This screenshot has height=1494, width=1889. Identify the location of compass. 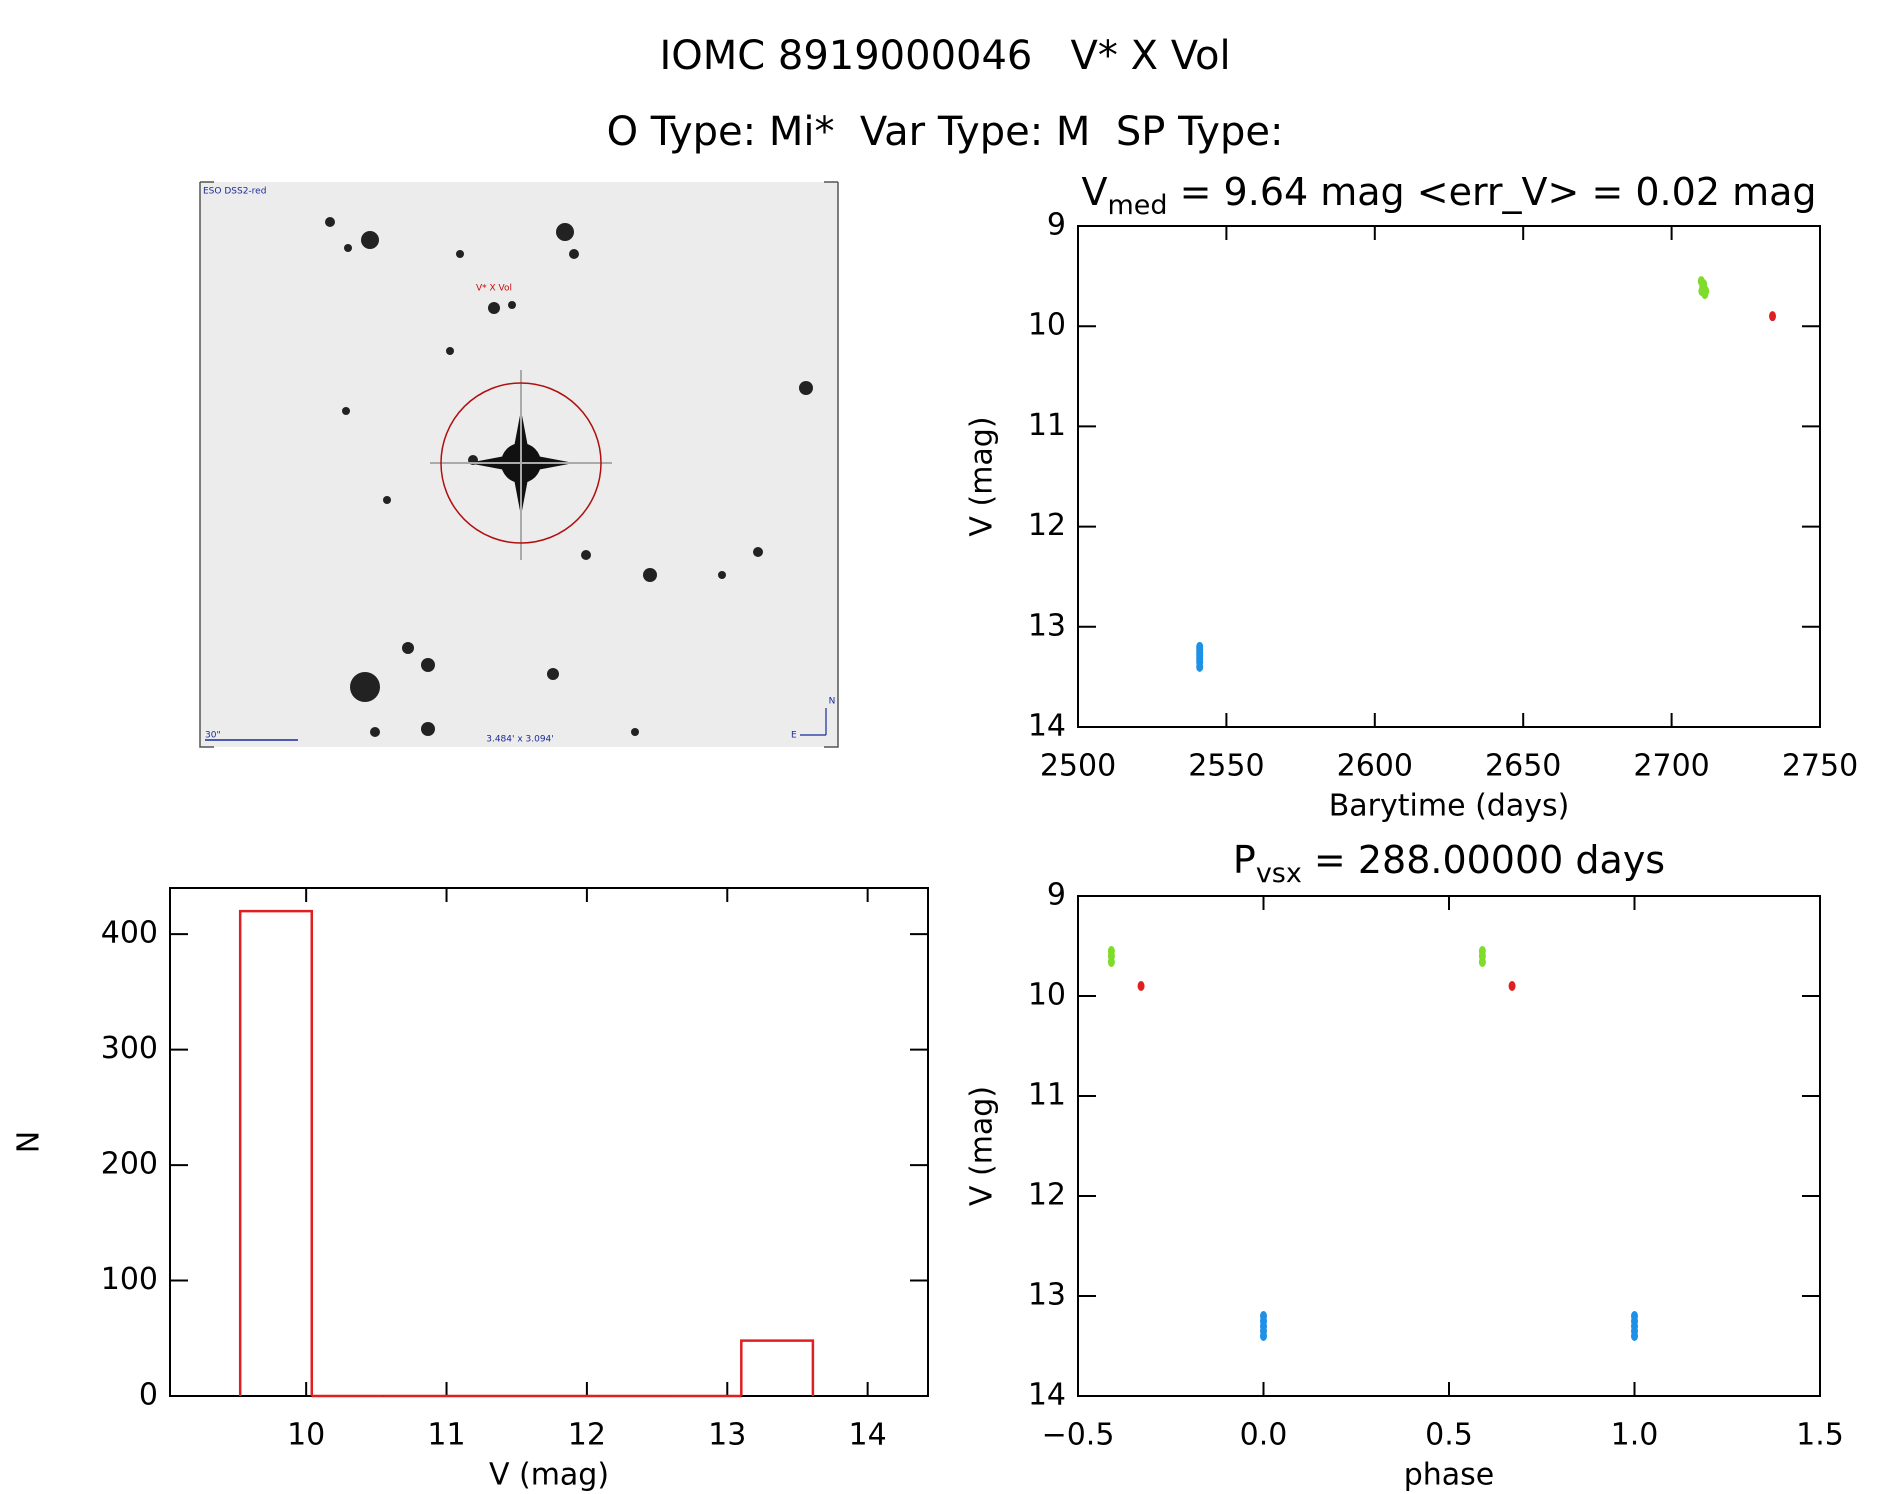
(813, 722).